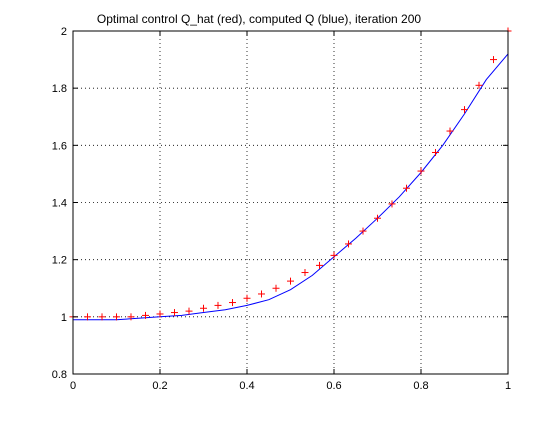 This screenshot has width=560, height=425. What do you see at coordinates (64, 32) in the screenshot?
I see `y-tick-label: 2` at bounding box center [64, 32].